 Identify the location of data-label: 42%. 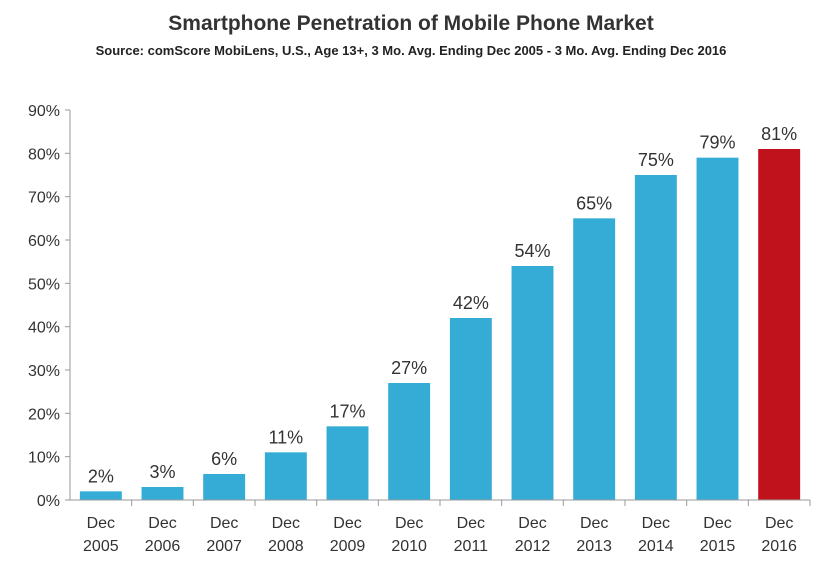
(471, 303).